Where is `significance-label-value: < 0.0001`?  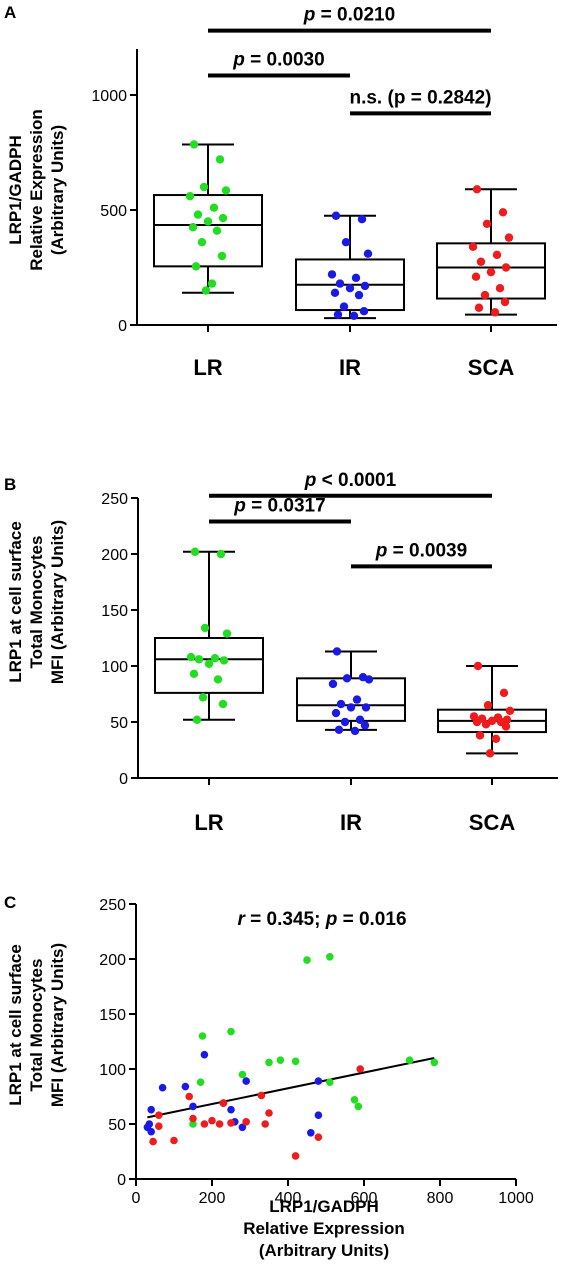 significance-label-value: < 0.0001 is located at coordinates (356, 480).